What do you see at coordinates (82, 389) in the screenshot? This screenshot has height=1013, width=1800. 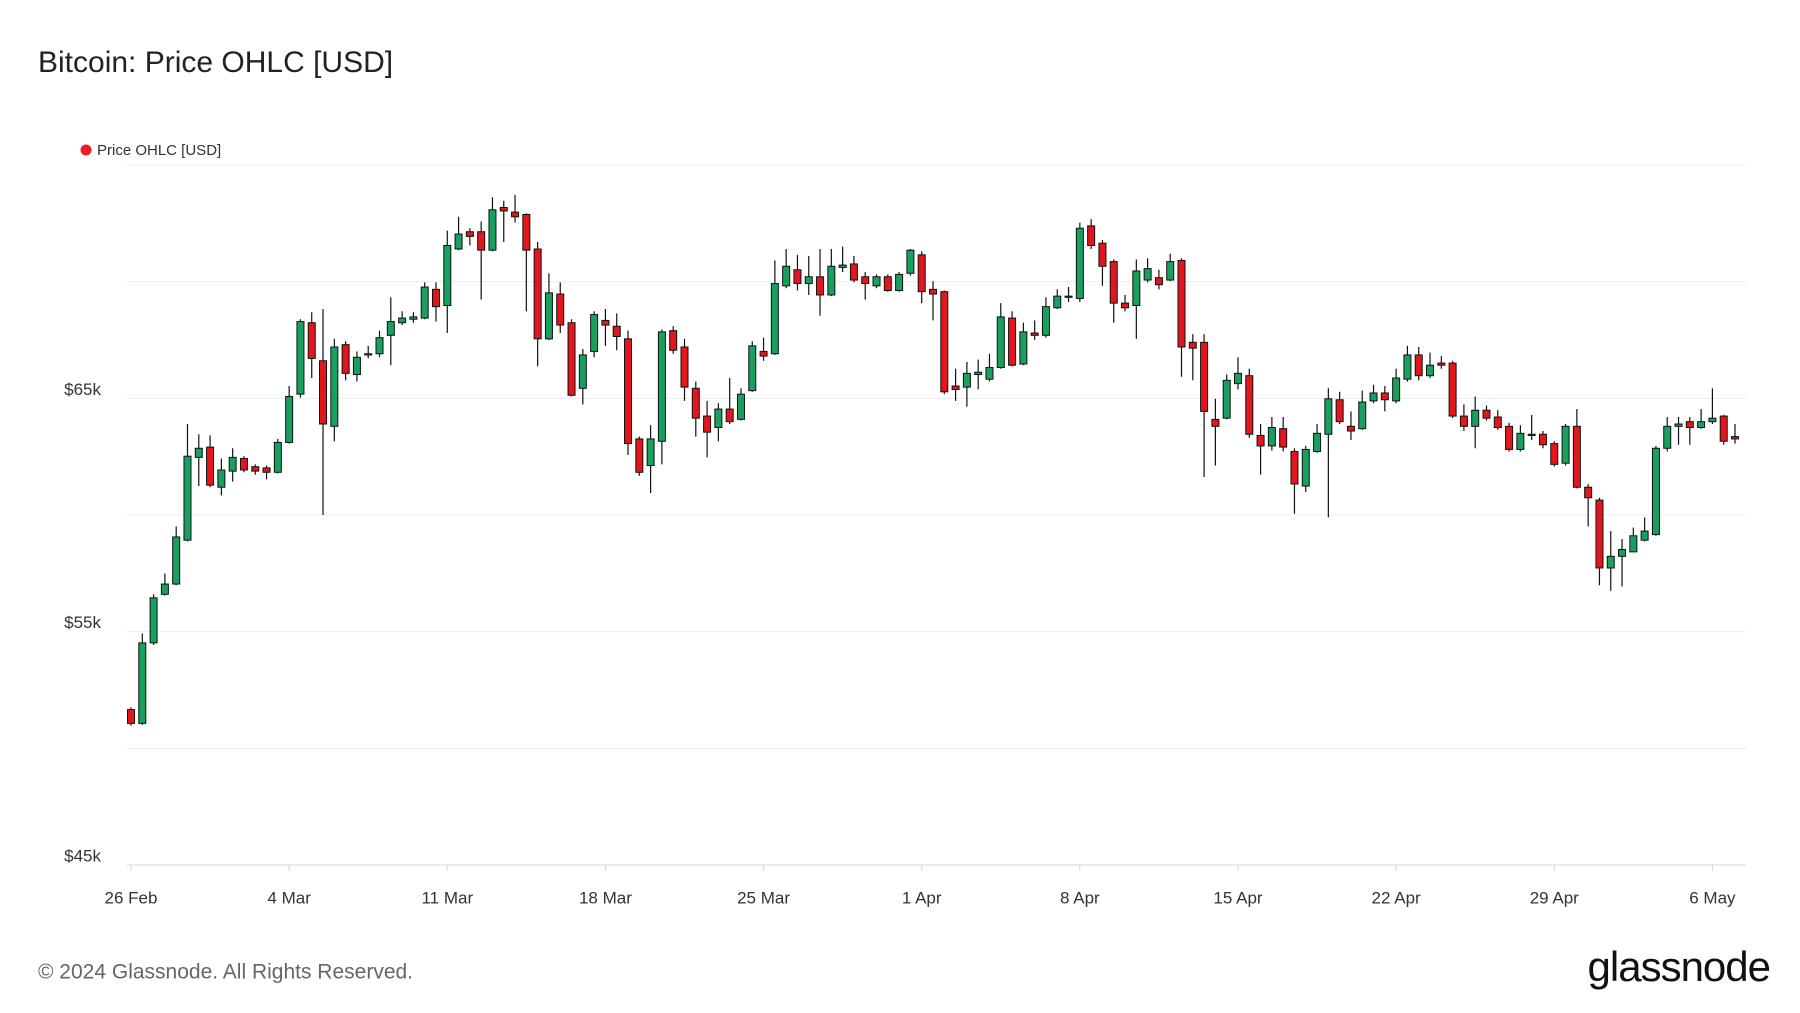 I see `y-tick-label: $65k` at bounding box center [82, 389].